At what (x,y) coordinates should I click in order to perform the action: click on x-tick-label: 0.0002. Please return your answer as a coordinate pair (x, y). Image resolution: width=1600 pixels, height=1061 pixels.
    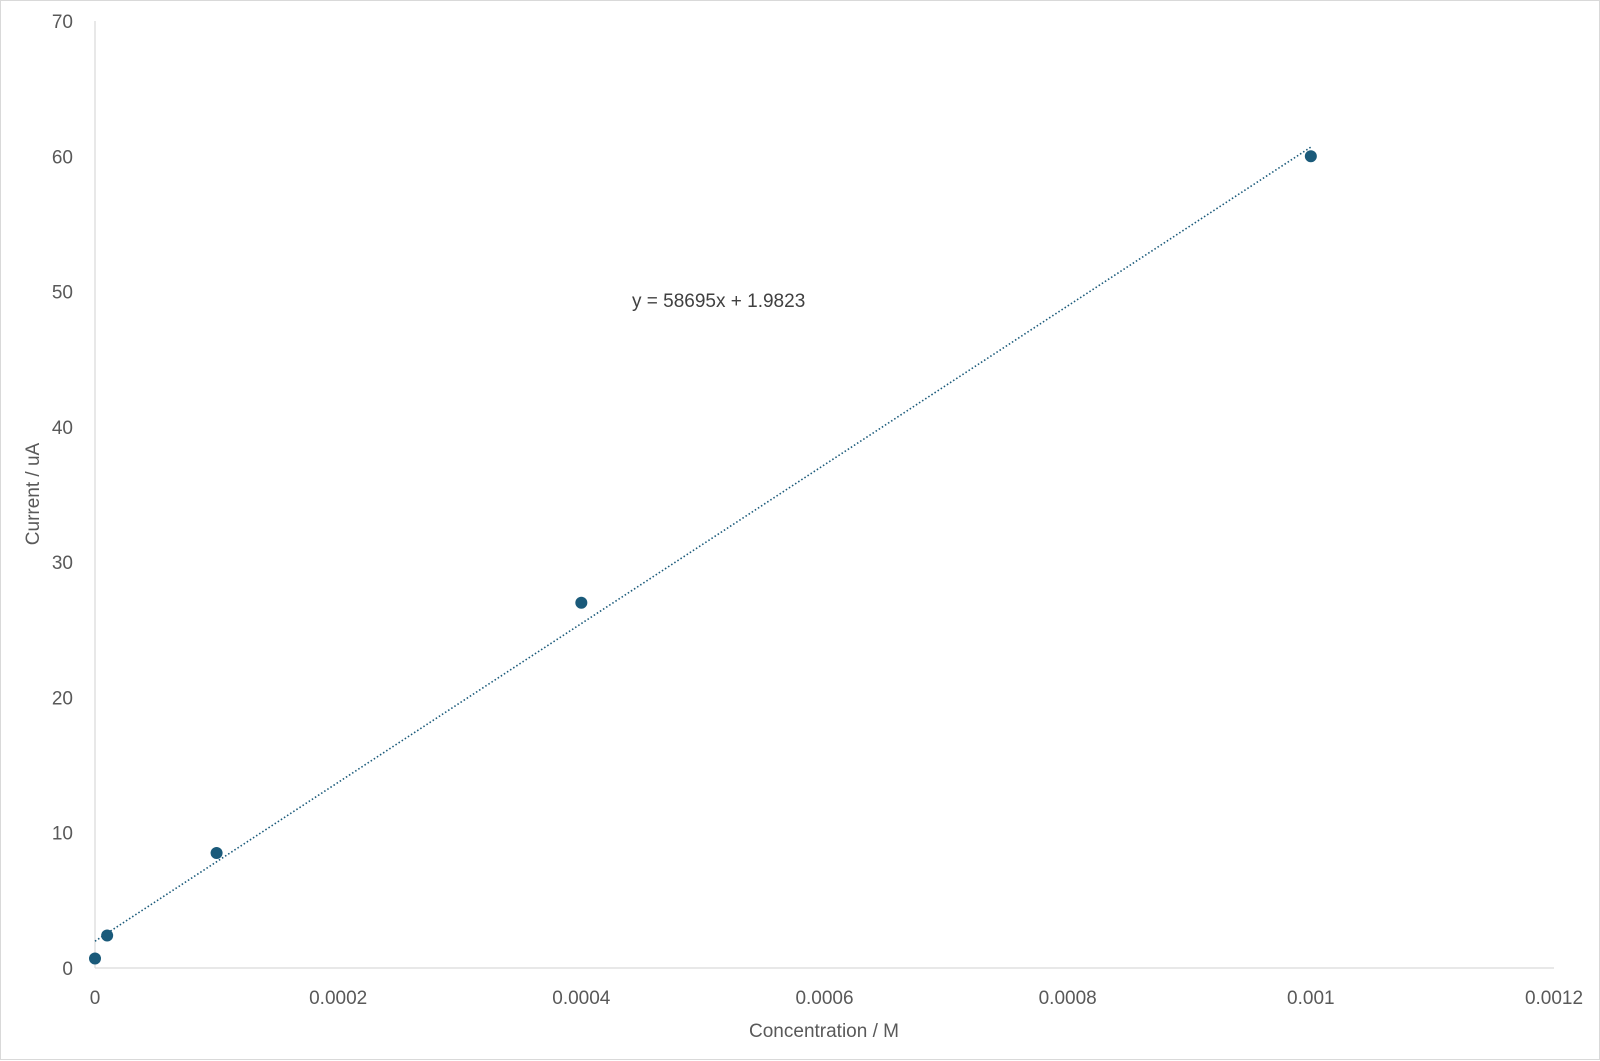
    Looking at the image, I should click on (338, 998).